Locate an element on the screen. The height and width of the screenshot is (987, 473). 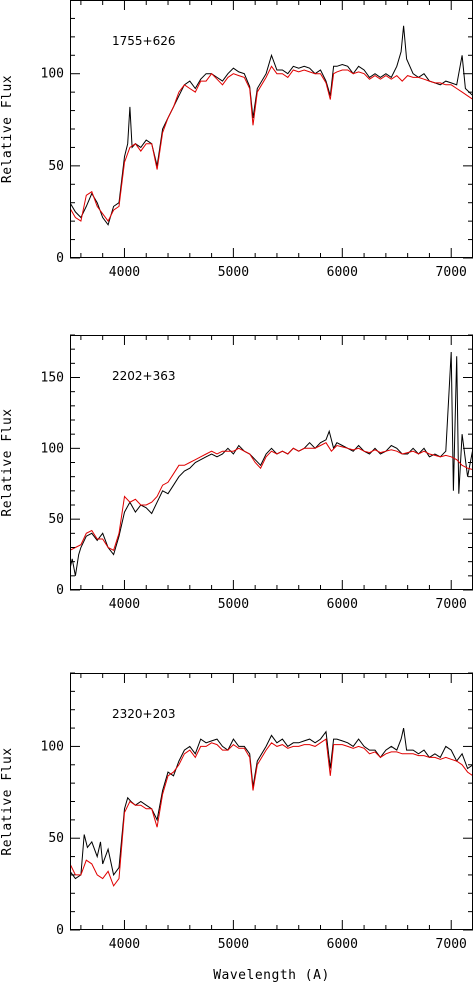
object-id-label: 2320+203 is located at coordinates (144, 714).